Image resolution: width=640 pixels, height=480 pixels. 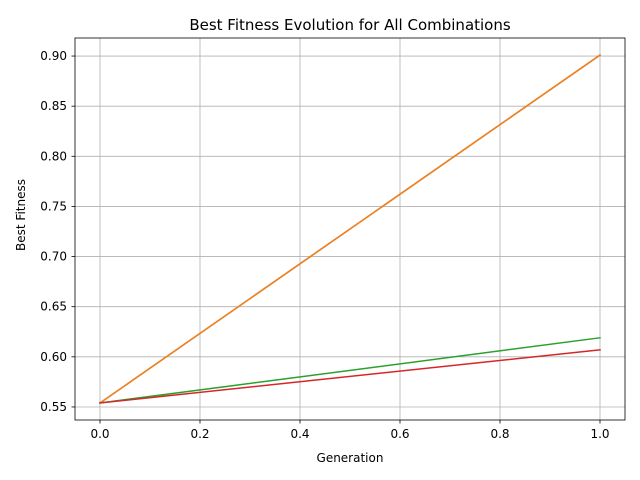 I want to click on x-tick-label: 0.2, so click(x=199, y=434).